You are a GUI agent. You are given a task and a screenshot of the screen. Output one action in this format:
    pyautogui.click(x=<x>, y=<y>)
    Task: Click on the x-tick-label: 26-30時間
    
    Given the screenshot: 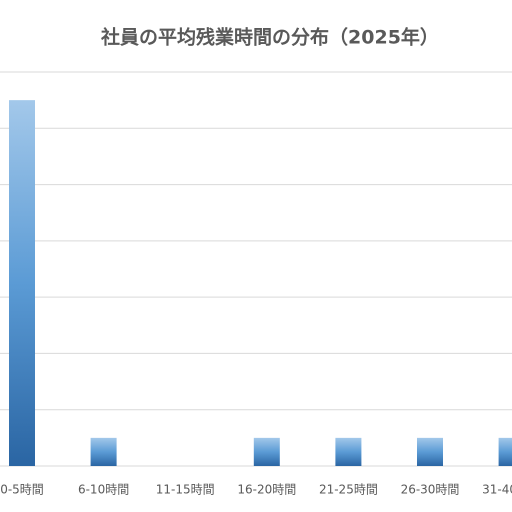 What is the action you would take?
    pyautogui.click(x=430, y=490)
    